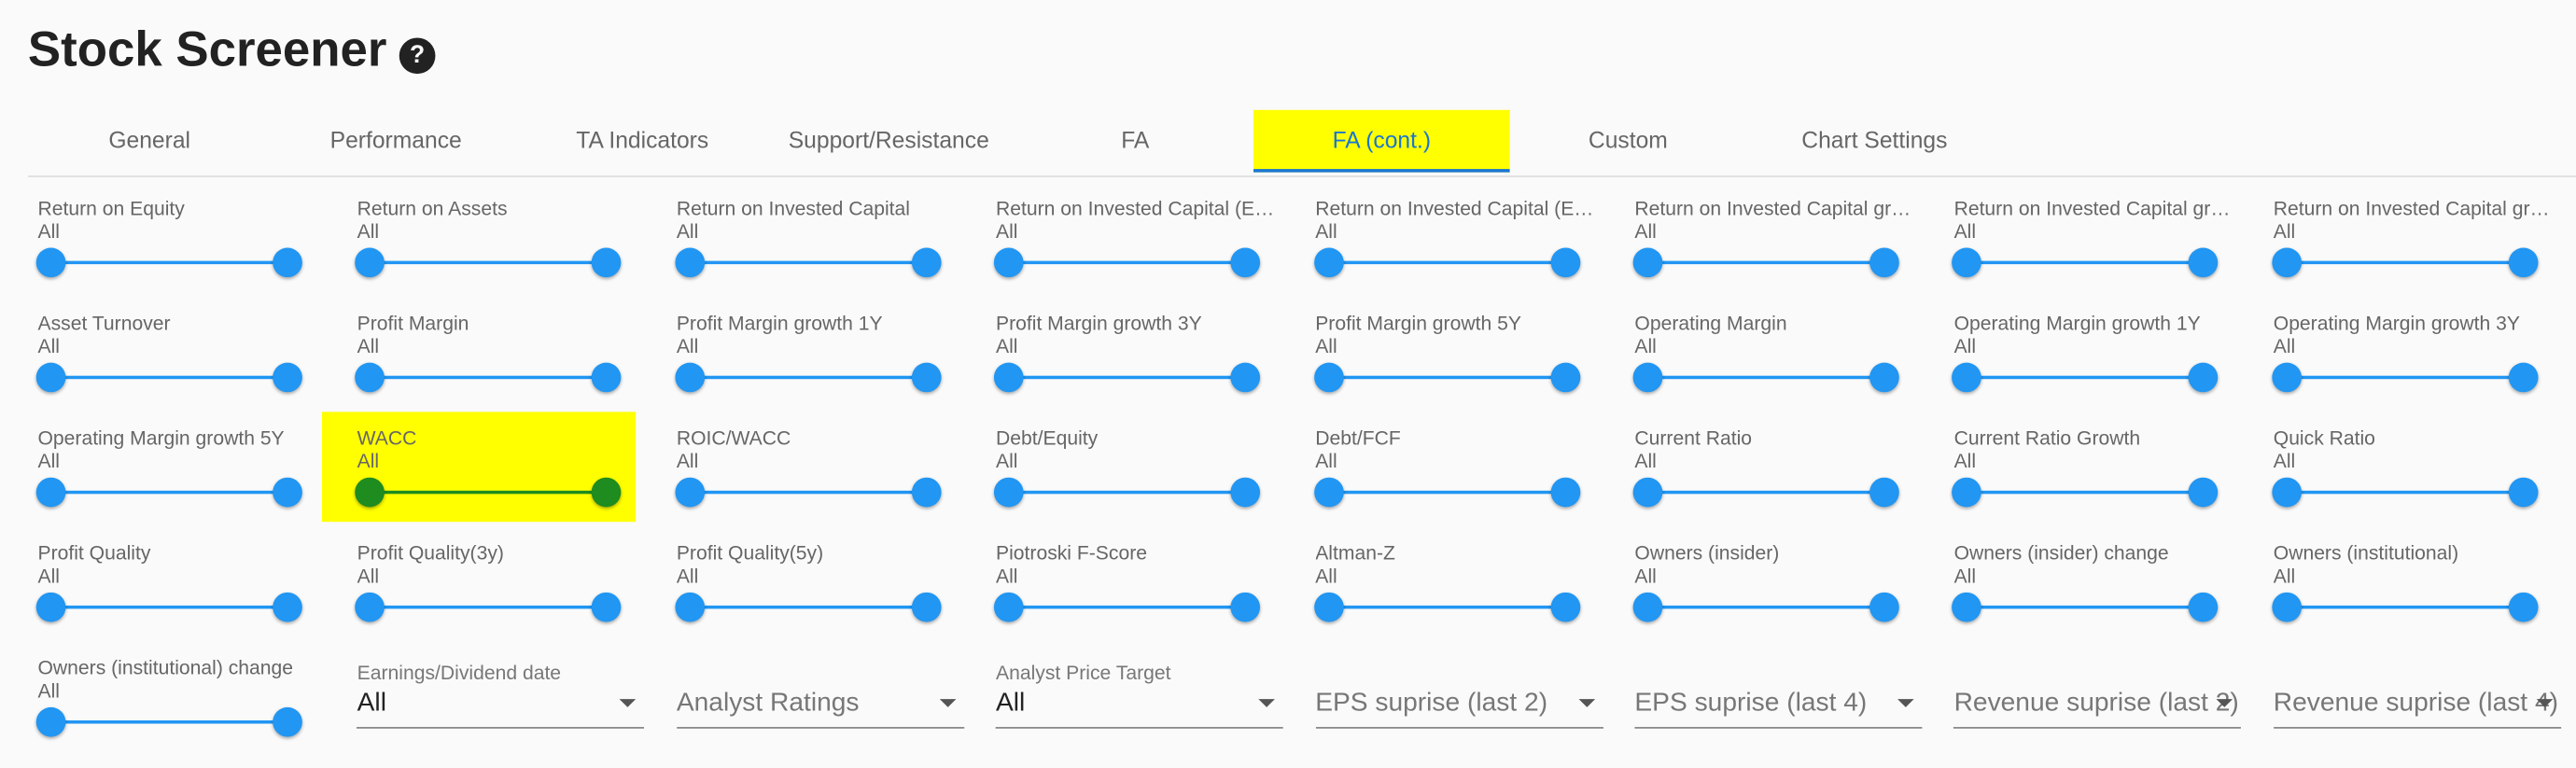  Describe the element at coordinates (1459, 703) in the screenshot. I see `dropdown: EPS suprise (last 2)` at that location.